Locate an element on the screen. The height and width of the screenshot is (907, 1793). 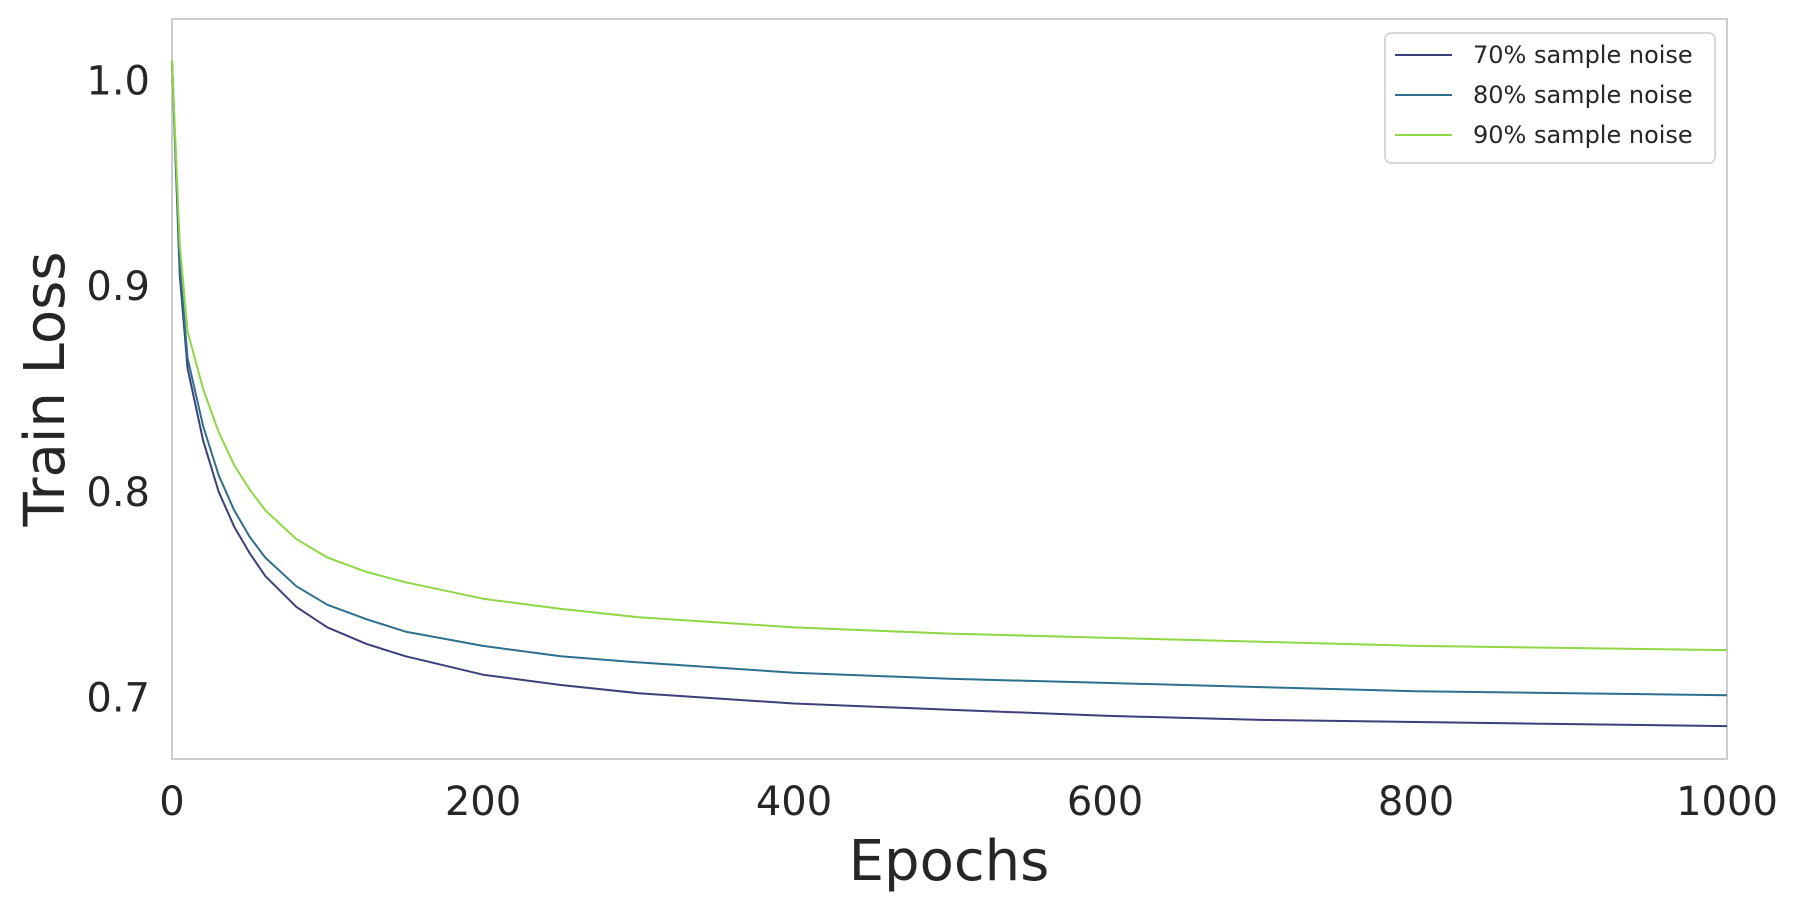
x-tick-labels: 0 200 400 600 800 1000 is located at coordinates (968, 802).